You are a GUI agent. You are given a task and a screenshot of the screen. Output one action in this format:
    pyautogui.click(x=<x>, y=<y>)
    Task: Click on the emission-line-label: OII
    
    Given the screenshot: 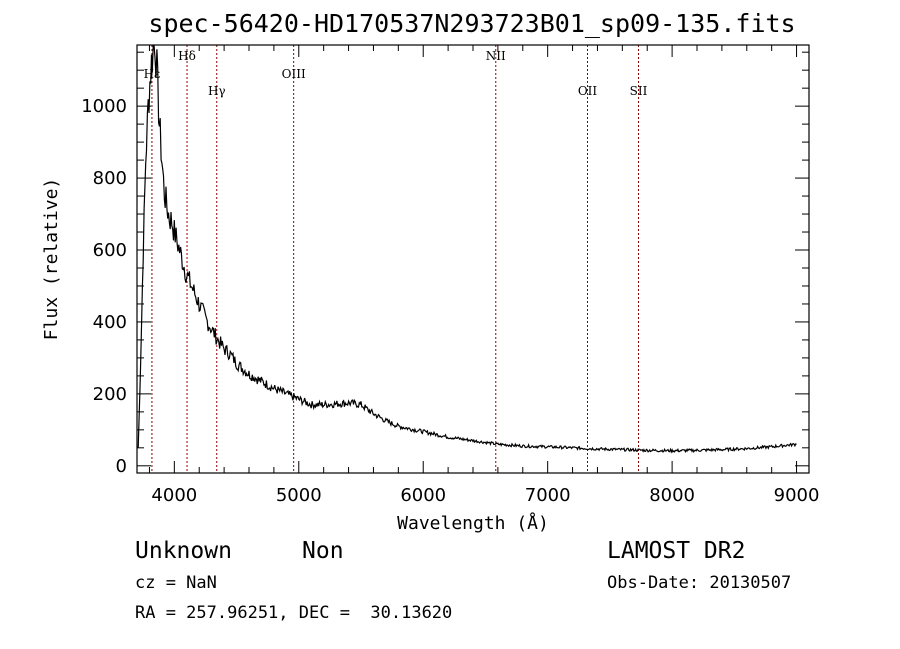 What is the action you would take?
    pyautogui.click(x=588, y=91)
    